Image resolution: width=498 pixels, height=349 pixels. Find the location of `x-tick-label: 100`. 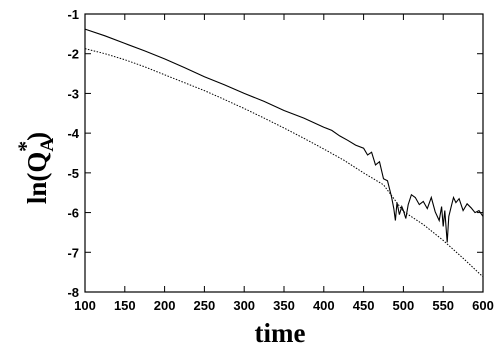

x-tick-label: 100 is located at coordinates (85, 305).